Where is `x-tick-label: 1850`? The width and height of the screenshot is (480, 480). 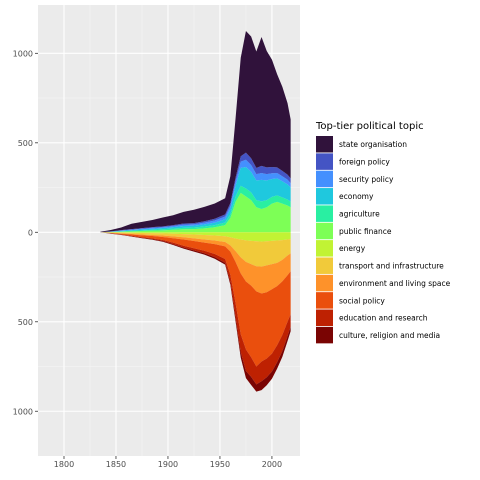
x-tick-label: 1850 is located at coordinates (116, 464).